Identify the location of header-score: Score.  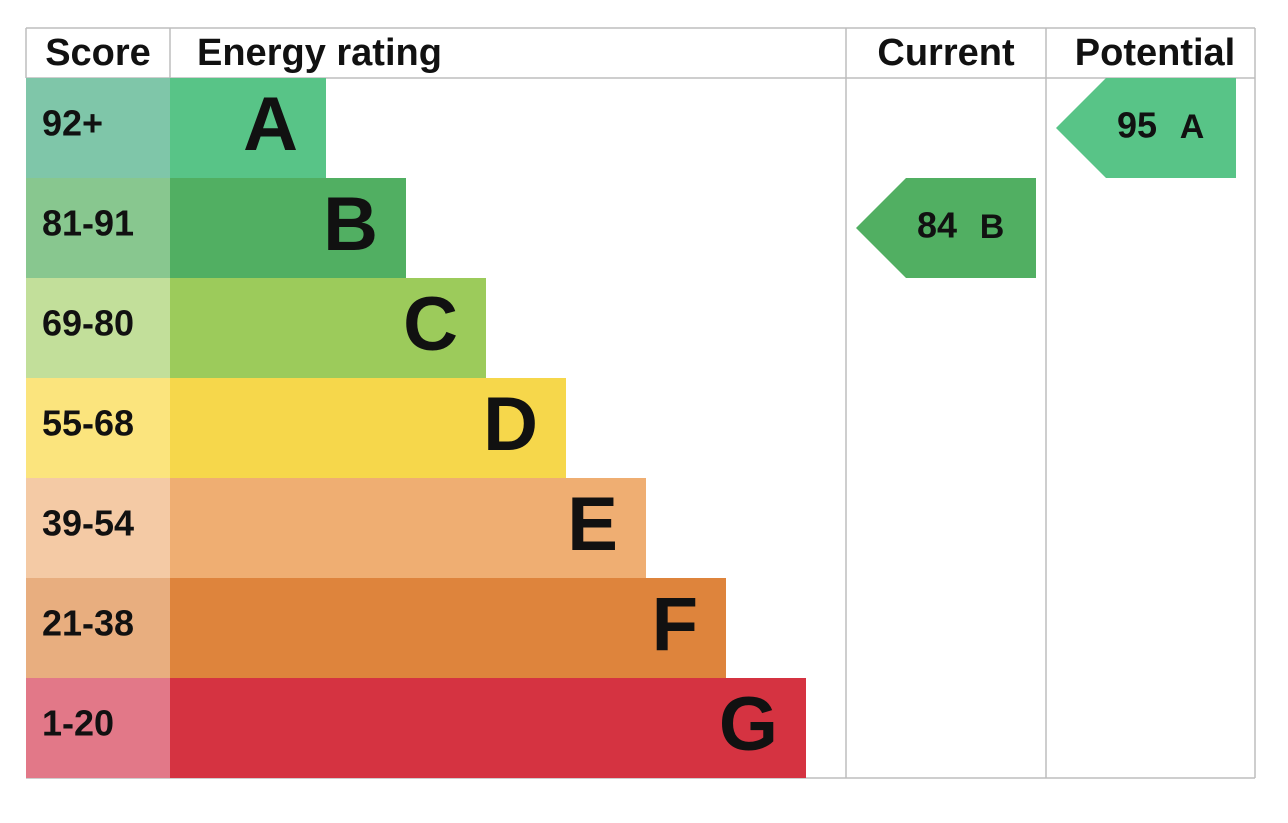
(98, 53).